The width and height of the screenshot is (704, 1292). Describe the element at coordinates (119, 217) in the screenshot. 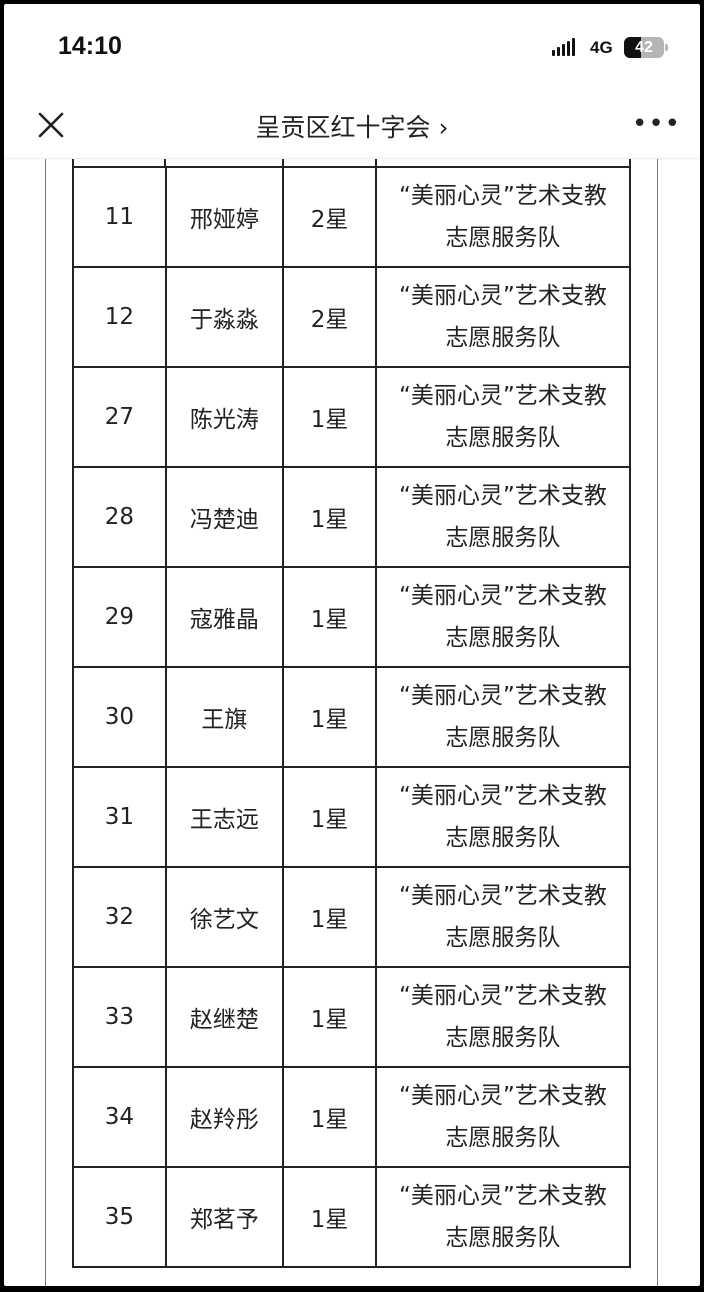

I see `cell-number: 11` at that location.